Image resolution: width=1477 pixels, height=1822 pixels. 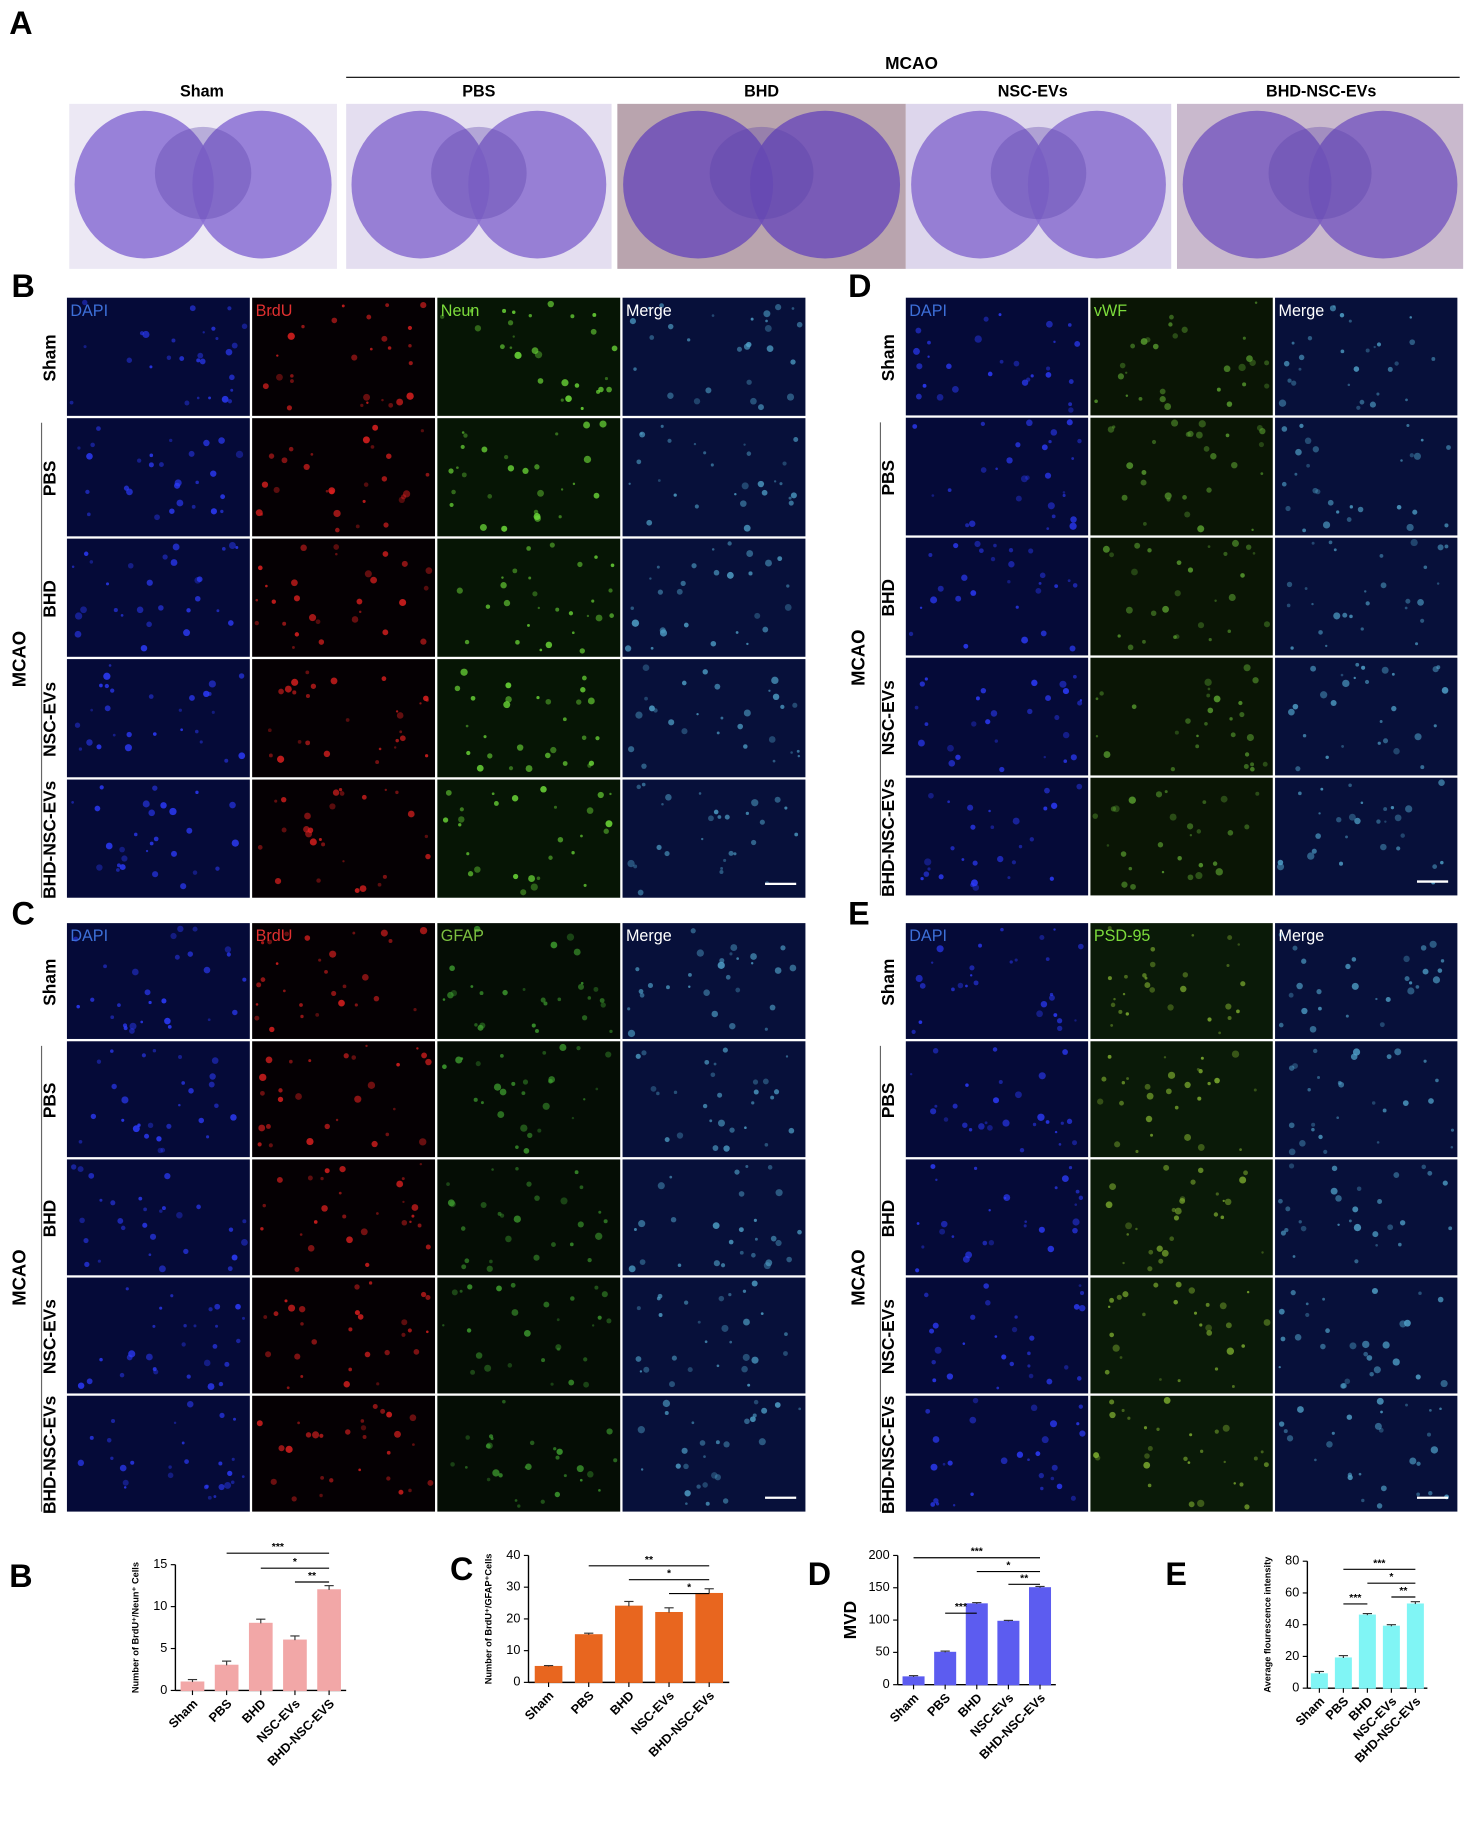 I want to click on bar, so click(x=1040, y=1636).